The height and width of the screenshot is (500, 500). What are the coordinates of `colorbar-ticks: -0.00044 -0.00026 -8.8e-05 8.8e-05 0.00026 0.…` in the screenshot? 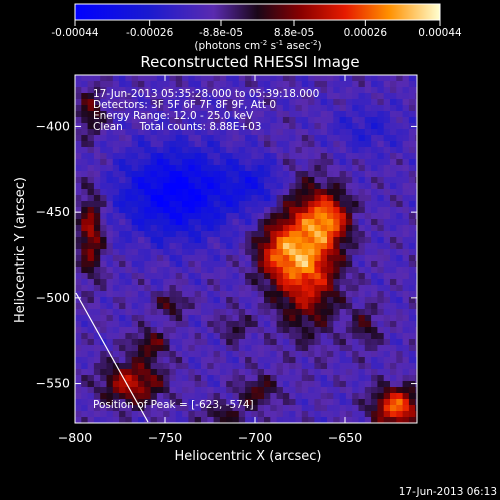 It's located at (256, 29).